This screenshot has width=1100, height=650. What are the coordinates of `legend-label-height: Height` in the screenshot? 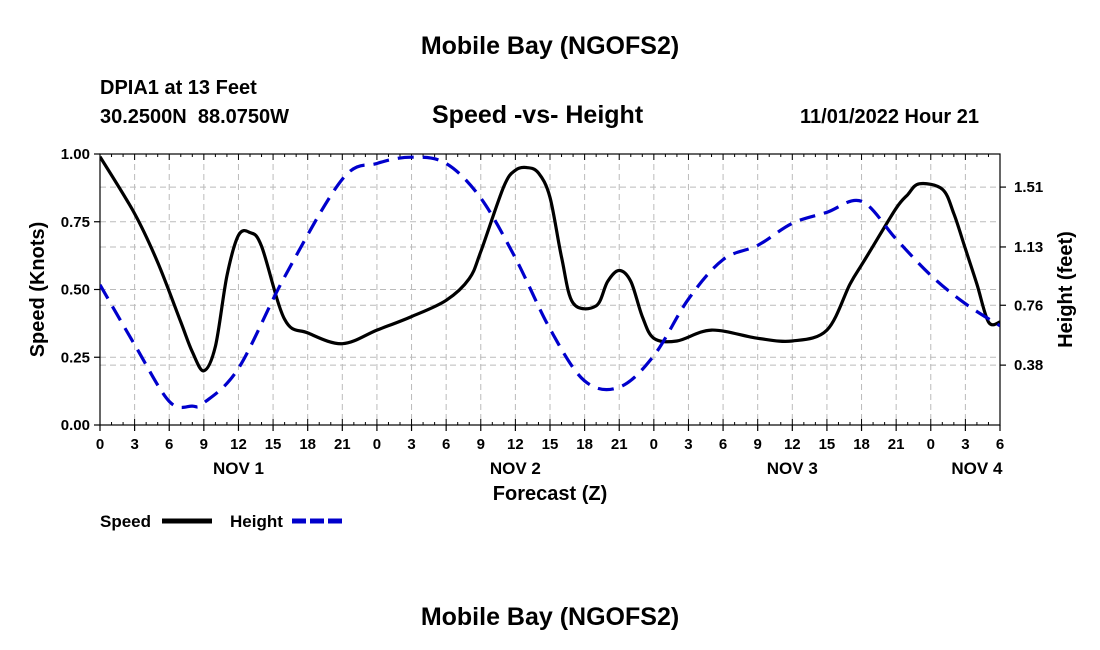 It's located at (256, 521).